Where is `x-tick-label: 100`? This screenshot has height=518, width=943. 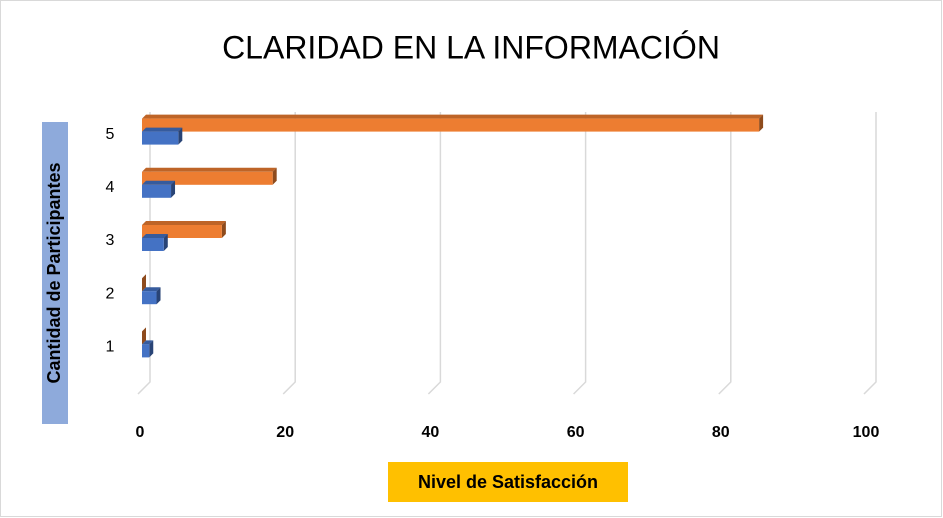
x-tick-label: 100 is located at coordinates (866, 432).